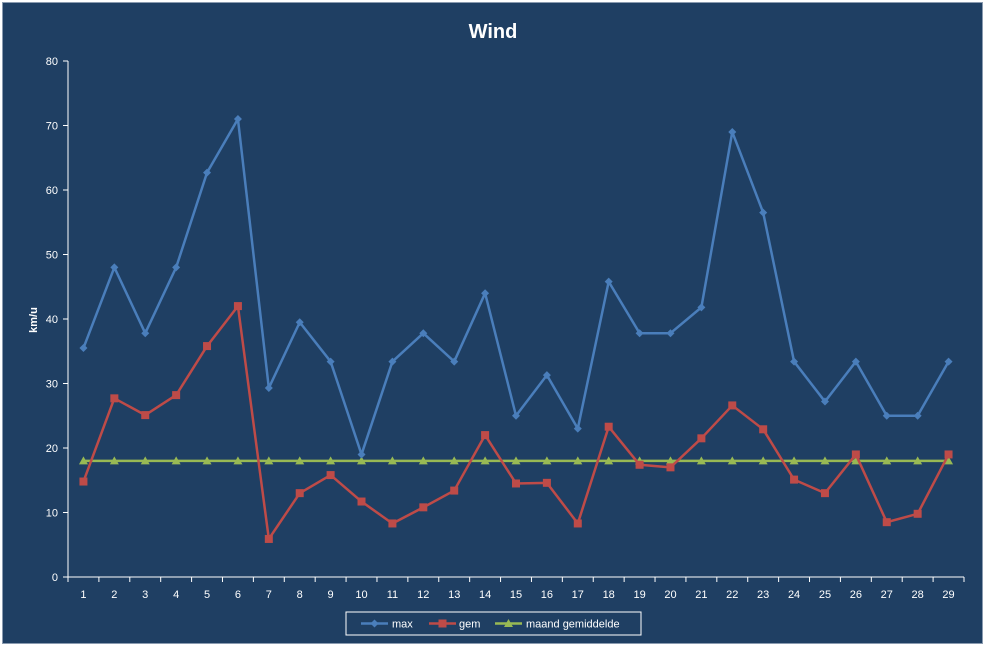  What do you see at coordinates (423, 595) in the screenshot?
I see `x-tick-label: 12` at bounding box center [423, 595].